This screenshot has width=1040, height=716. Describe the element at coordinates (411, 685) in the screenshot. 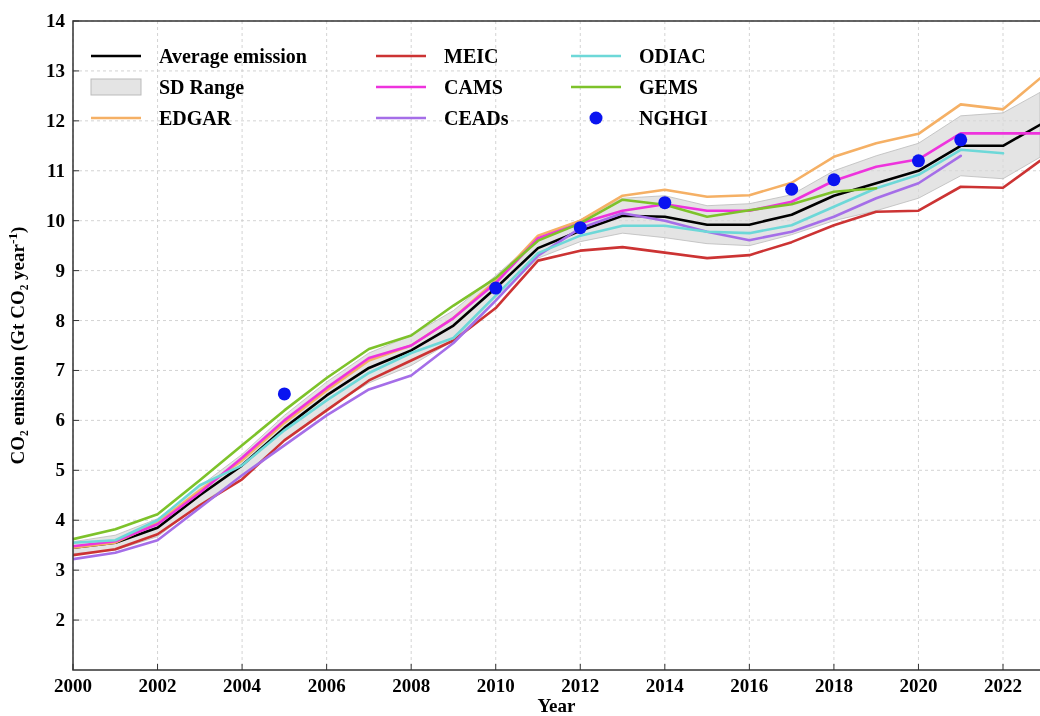

I see `x-tick-label: 2008` at that location.